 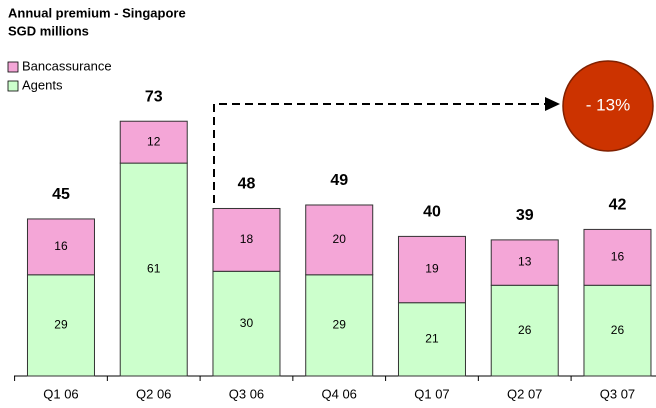 I want to click on segment-label: 12, so click(x=154, y=141).